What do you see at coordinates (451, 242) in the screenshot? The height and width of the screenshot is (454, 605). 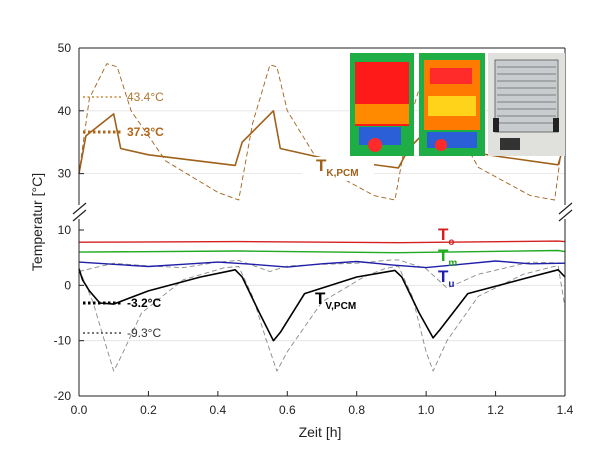 I see `series-label-t-o-sub: o` at bounding box center [451, 242].